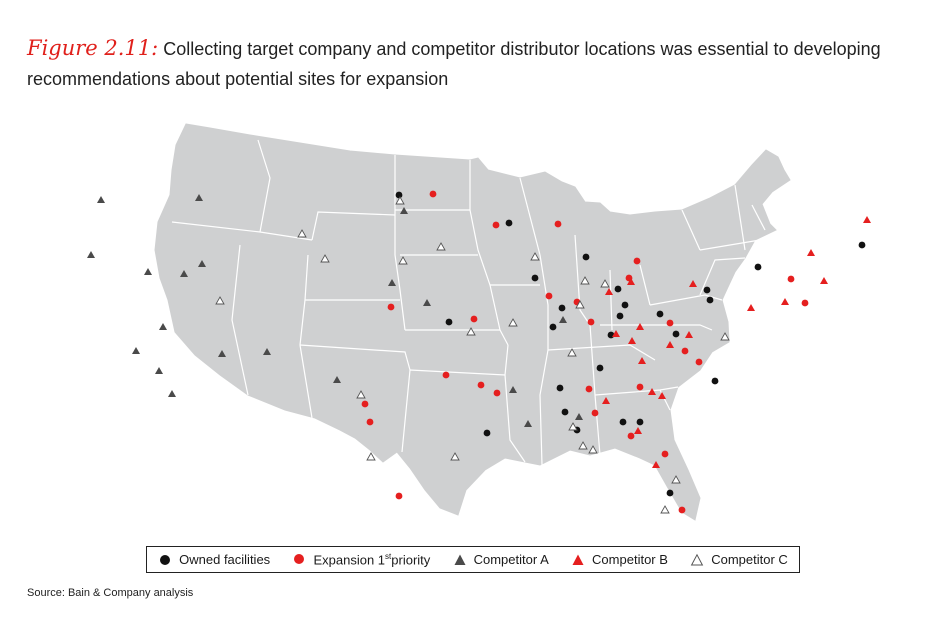 The image size is (950, 624). I want to click on legend-owned: Owned facilities, so click(214, 559).